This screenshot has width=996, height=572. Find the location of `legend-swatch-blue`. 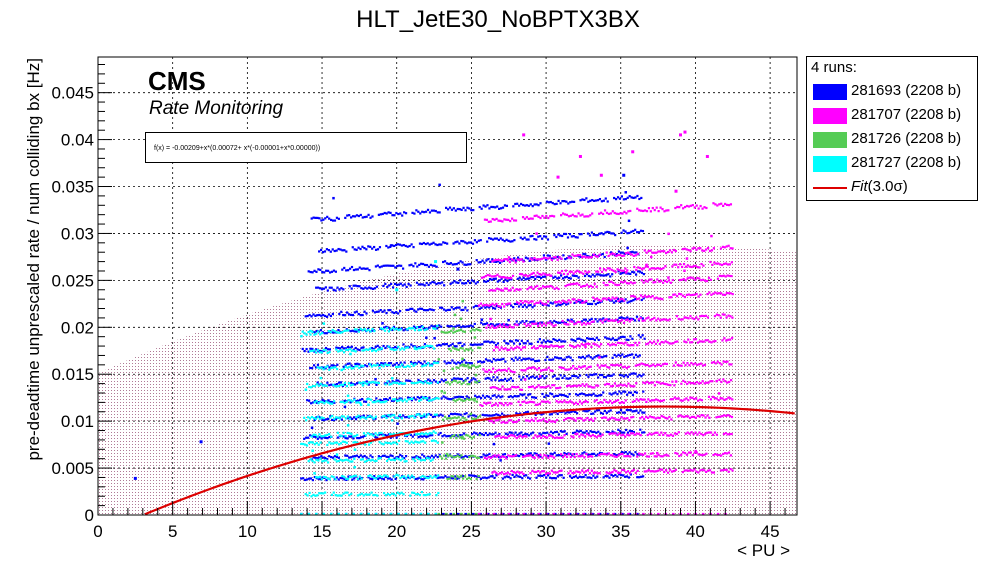

legend-swatch-blue is located at coordinates (830, 92).